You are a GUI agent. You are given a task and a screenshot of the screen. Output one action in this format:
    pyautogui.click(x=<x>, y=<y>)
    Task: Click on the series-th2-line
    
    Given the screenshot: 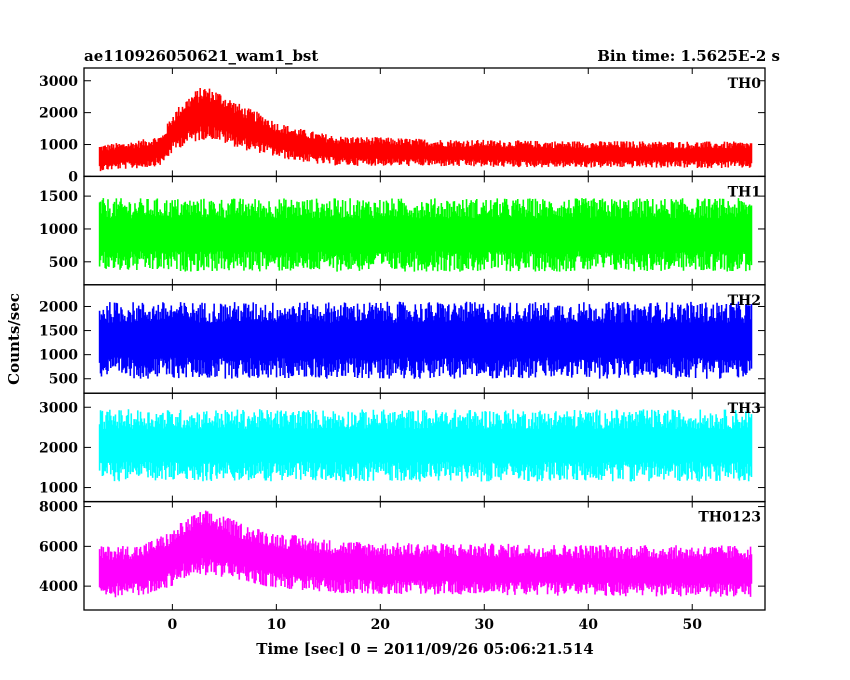 What is the action you would take?
    pyautogui.click(x=425, y=340)
    